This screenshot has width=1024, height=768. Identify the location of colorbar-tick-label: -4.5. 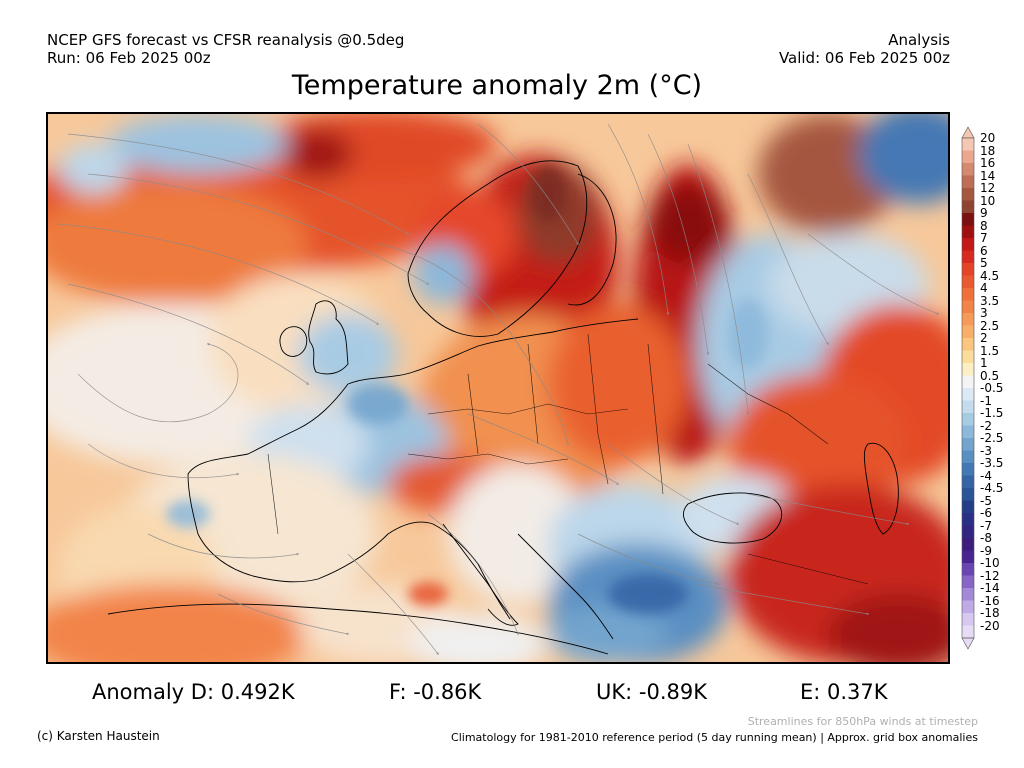
(992, 488).